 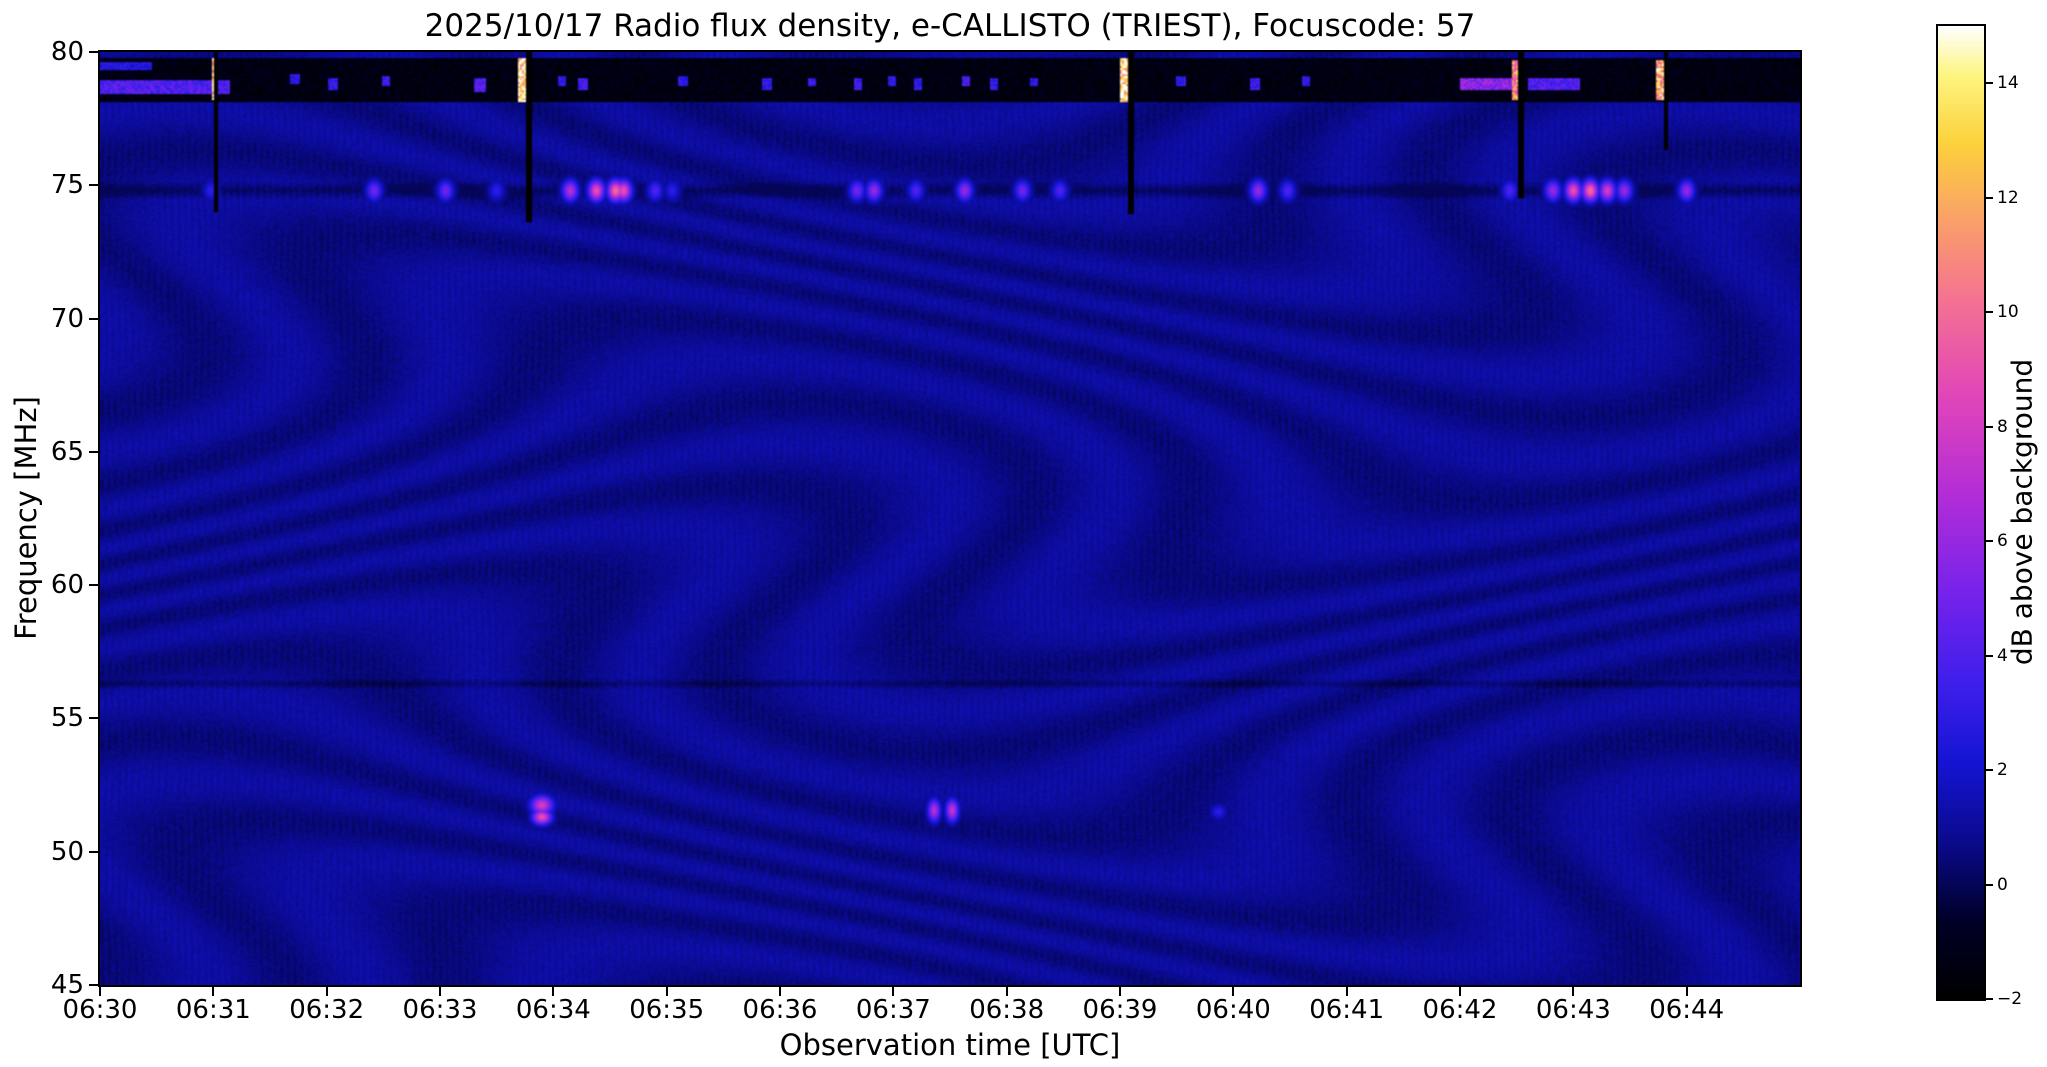 What do you see at coordinates (893, 1010) in the screenshot?
I see `x-tick-label: 06:37` at bounding box center [893, 1010].